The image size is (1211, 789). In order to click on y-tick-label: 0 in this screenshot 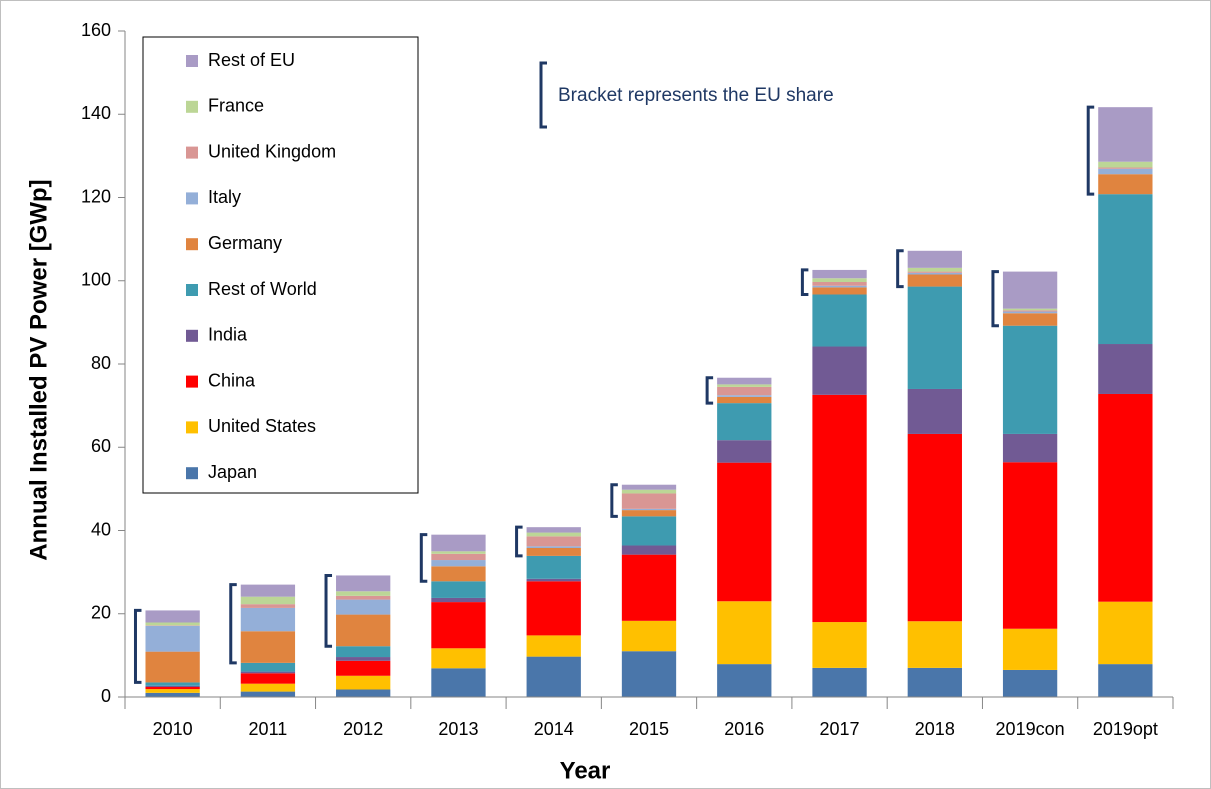, I will do `click(106, 696)`.